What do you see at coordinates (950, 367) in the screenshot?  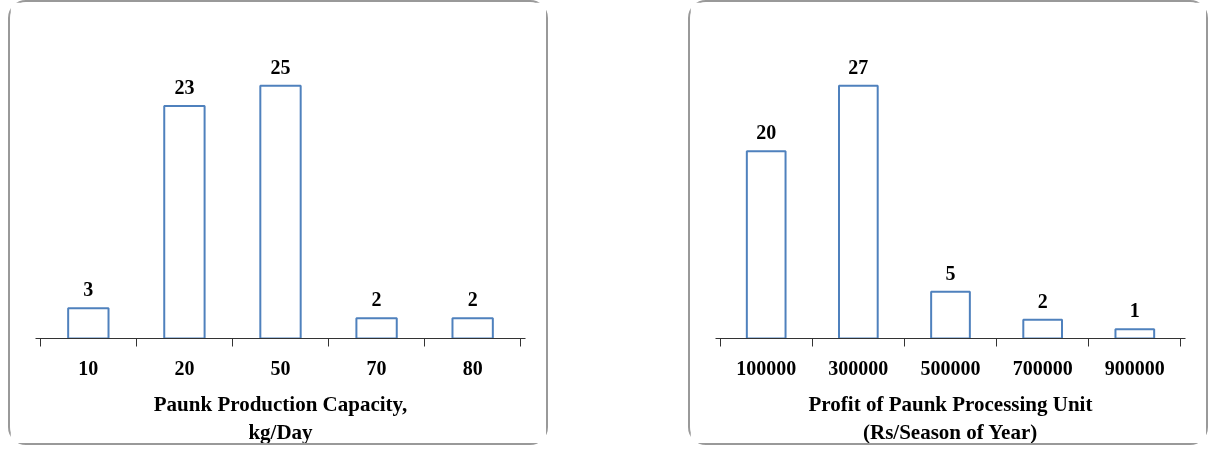 I see `x-tick-label: 500000` at bounding box center [950, 367].